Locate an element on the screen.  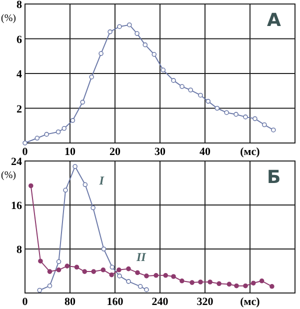
x-tick-label: 240 is located at coordinates (160, 302).